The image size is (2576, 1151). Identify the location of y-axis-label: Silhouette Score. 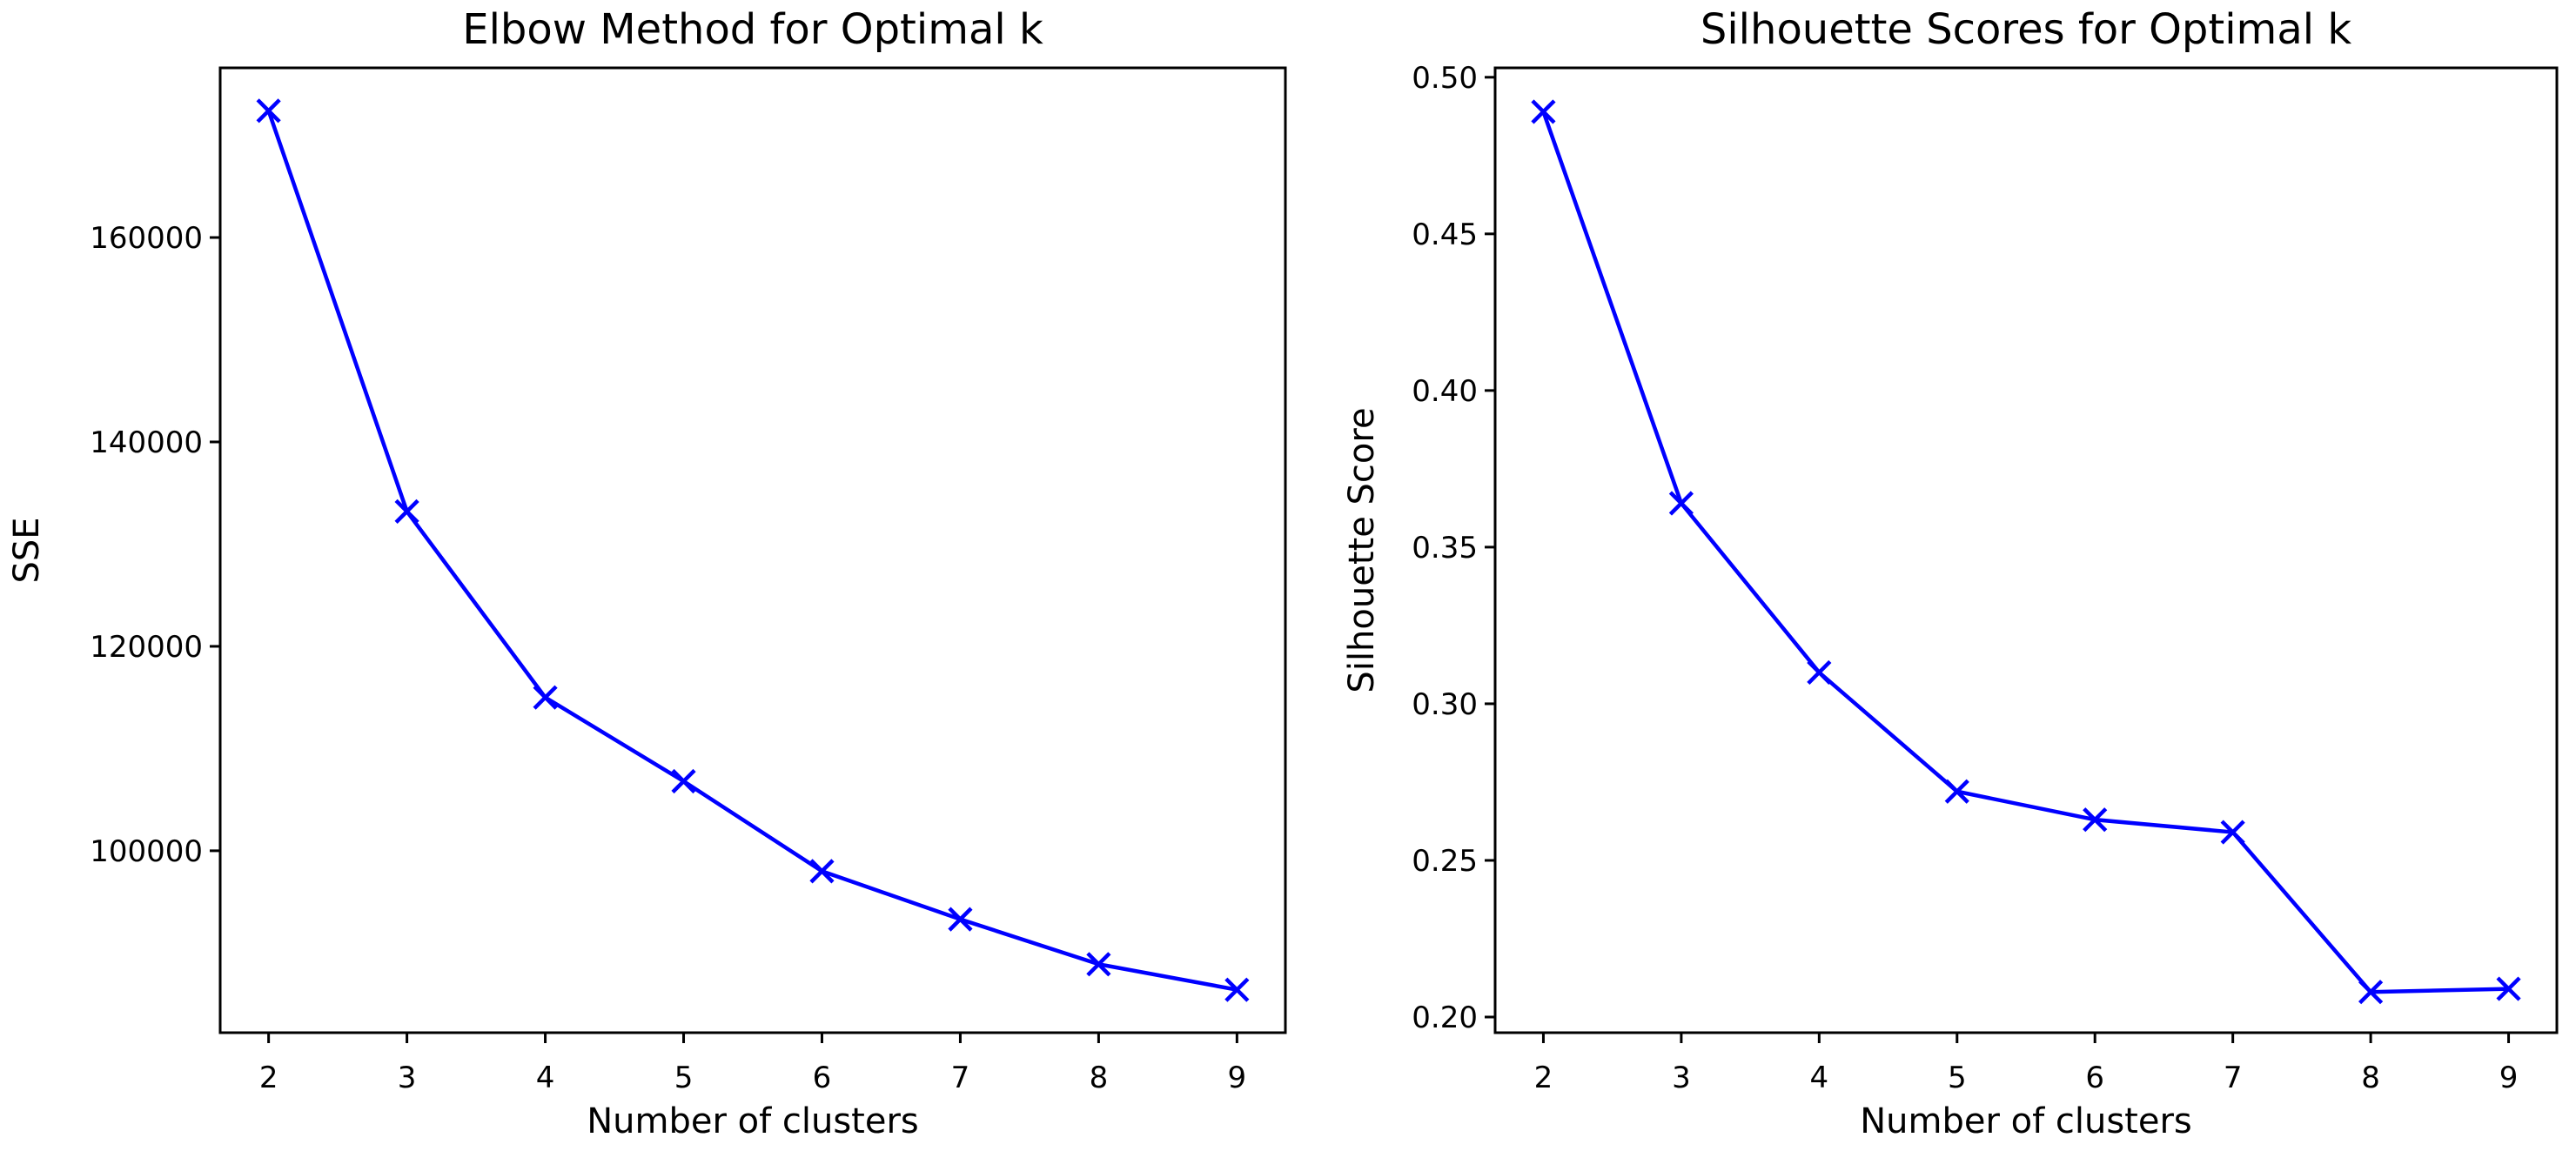
(1362, 550).